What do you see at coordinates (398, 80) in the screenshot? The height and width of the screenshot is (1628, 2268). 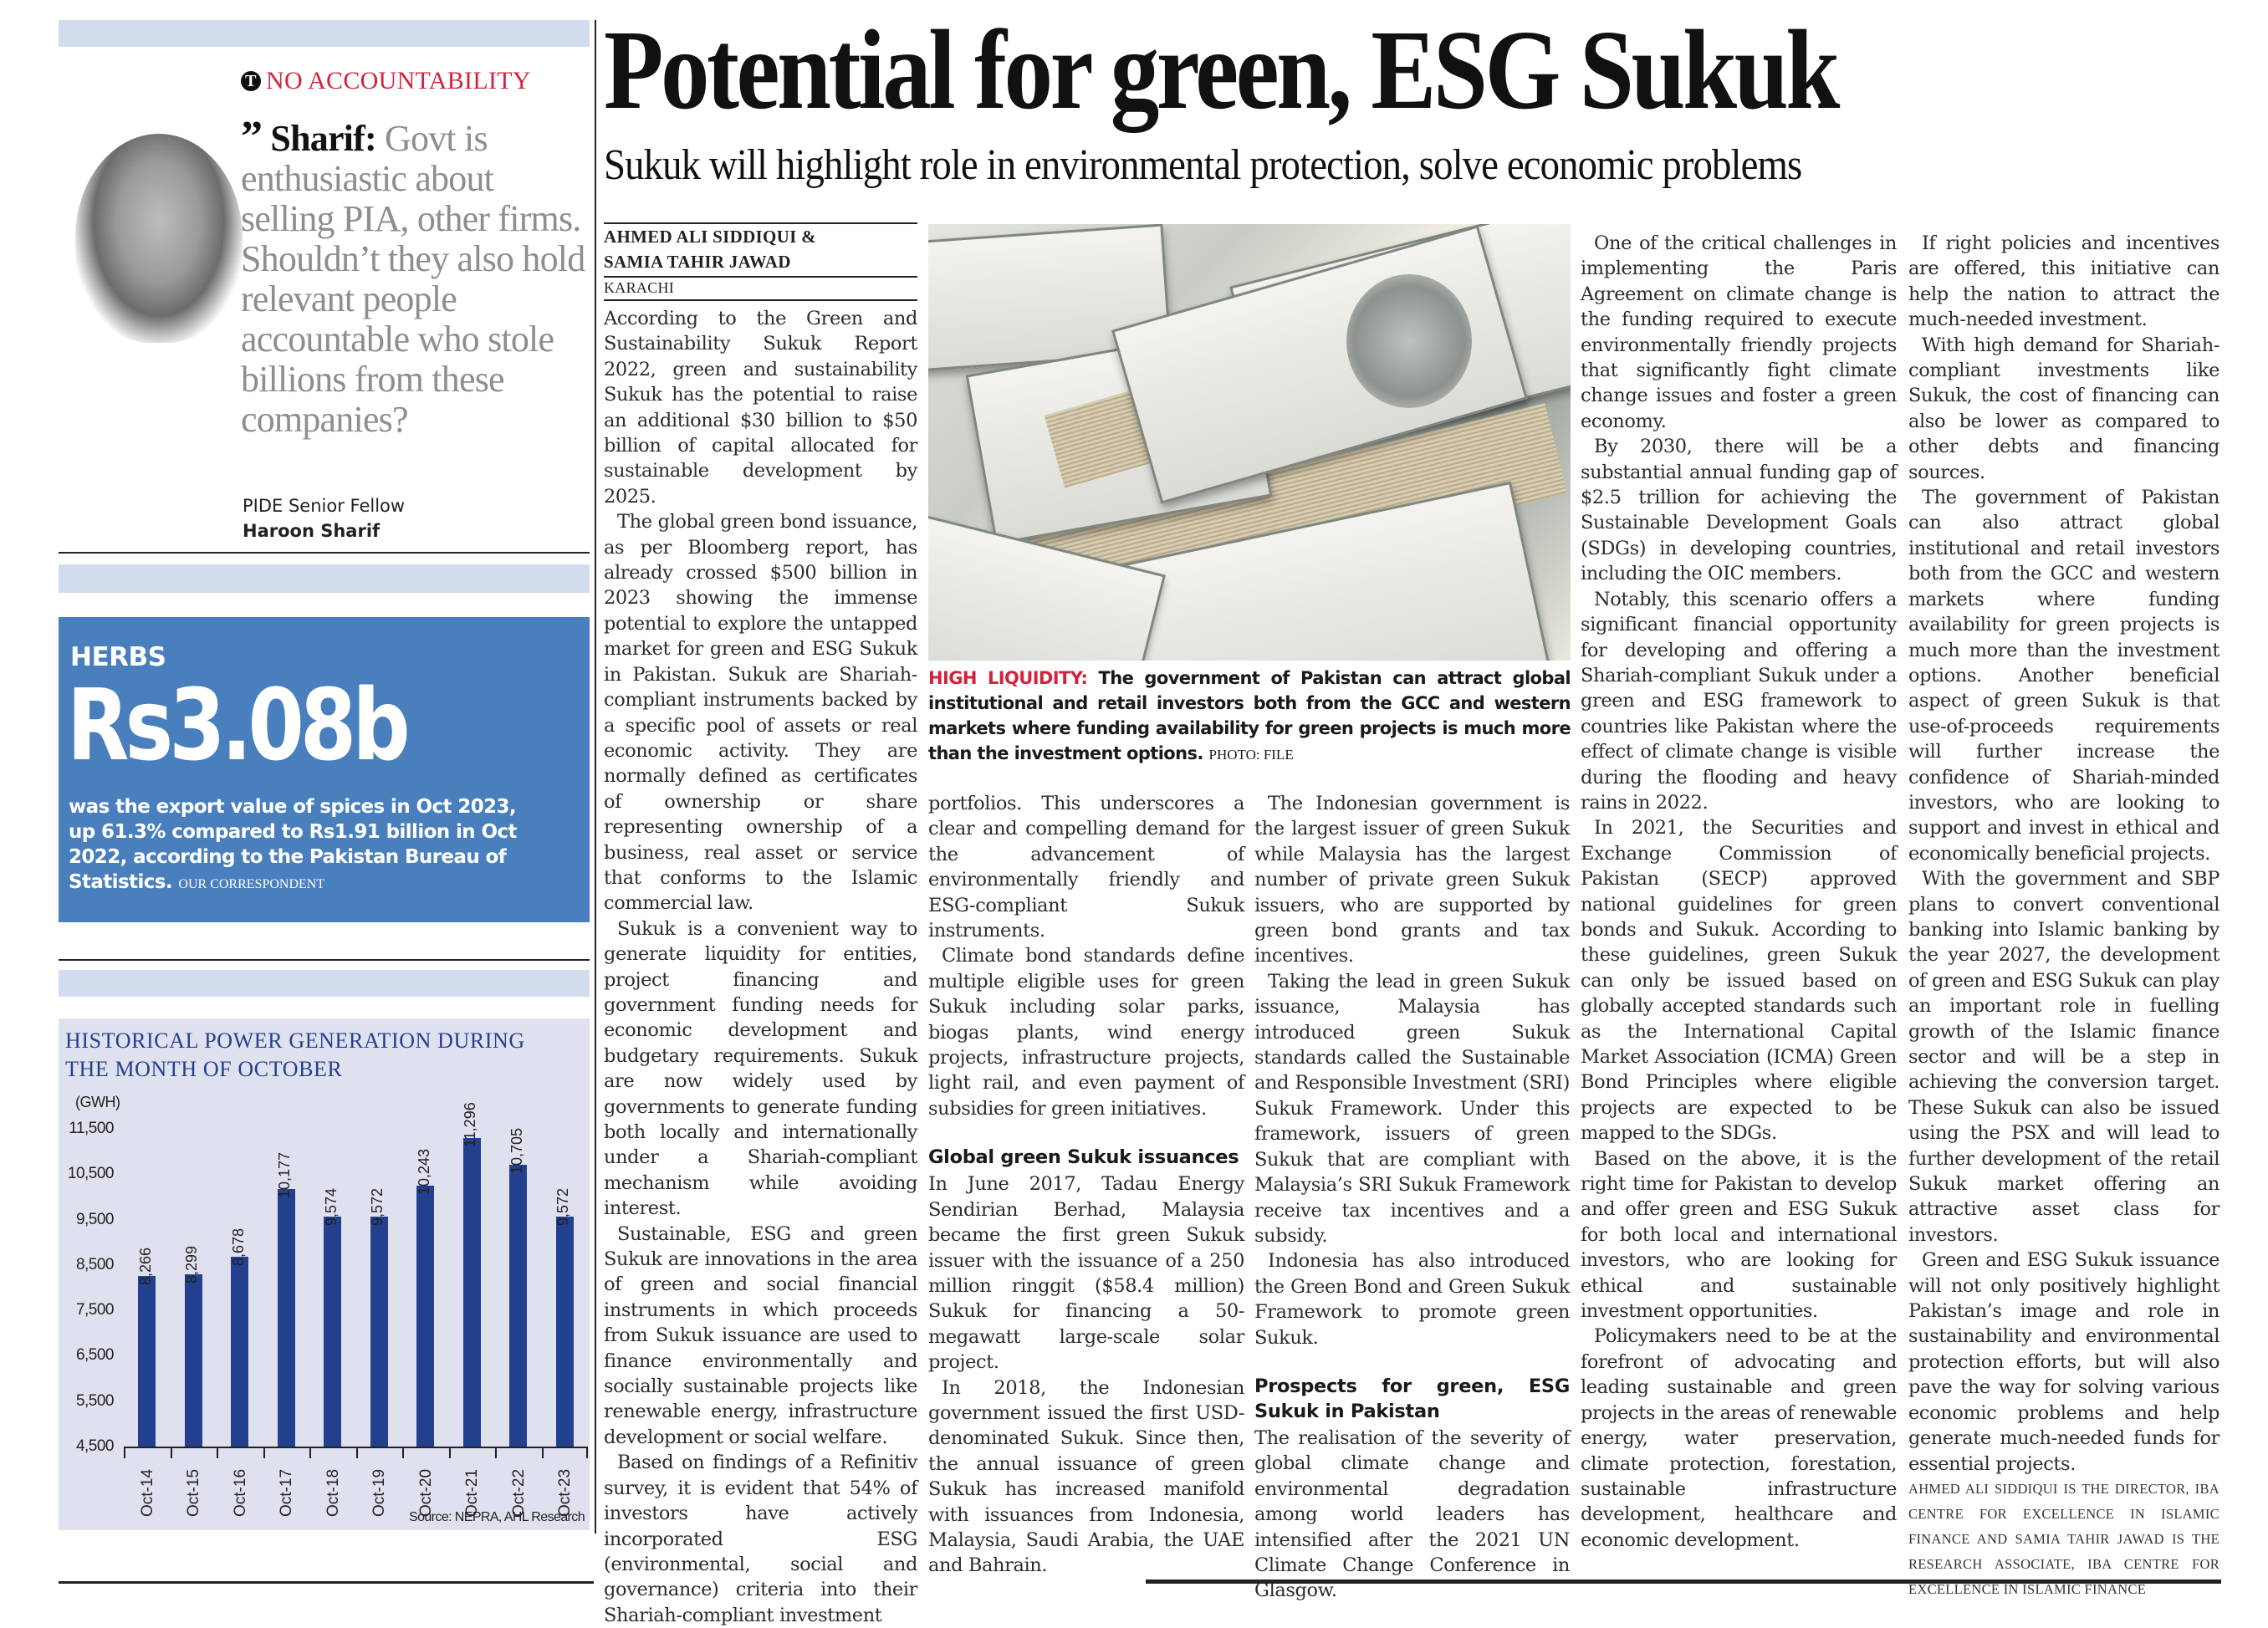 I see `kicker-label: NO ACCOUNTABILITY` at bounding box center [398, 80].